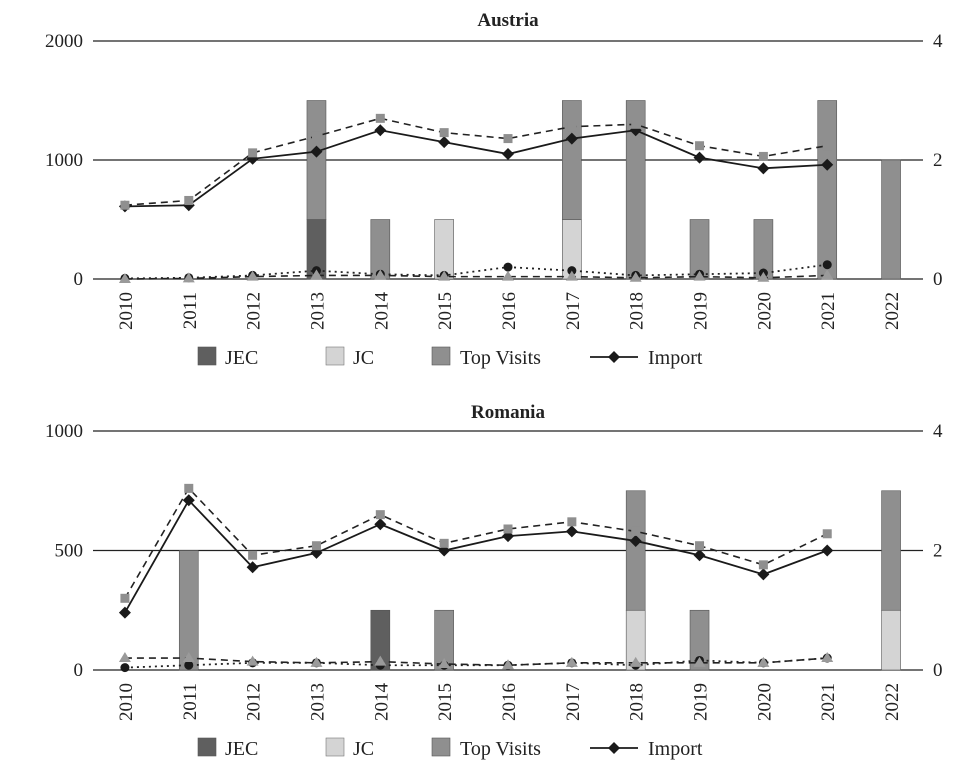 This screenshot has height=765, width=971. I want to click on chart-title: Austria, so click(508, 20).